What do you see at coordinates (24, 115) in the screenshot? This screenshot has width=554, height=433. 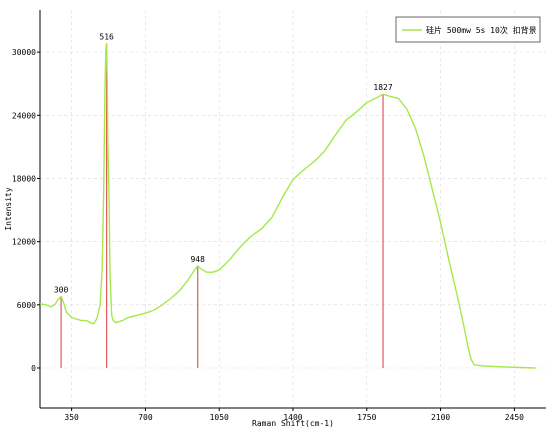 I see `y-tick-label: 24000` at bounding box center [24, 115].